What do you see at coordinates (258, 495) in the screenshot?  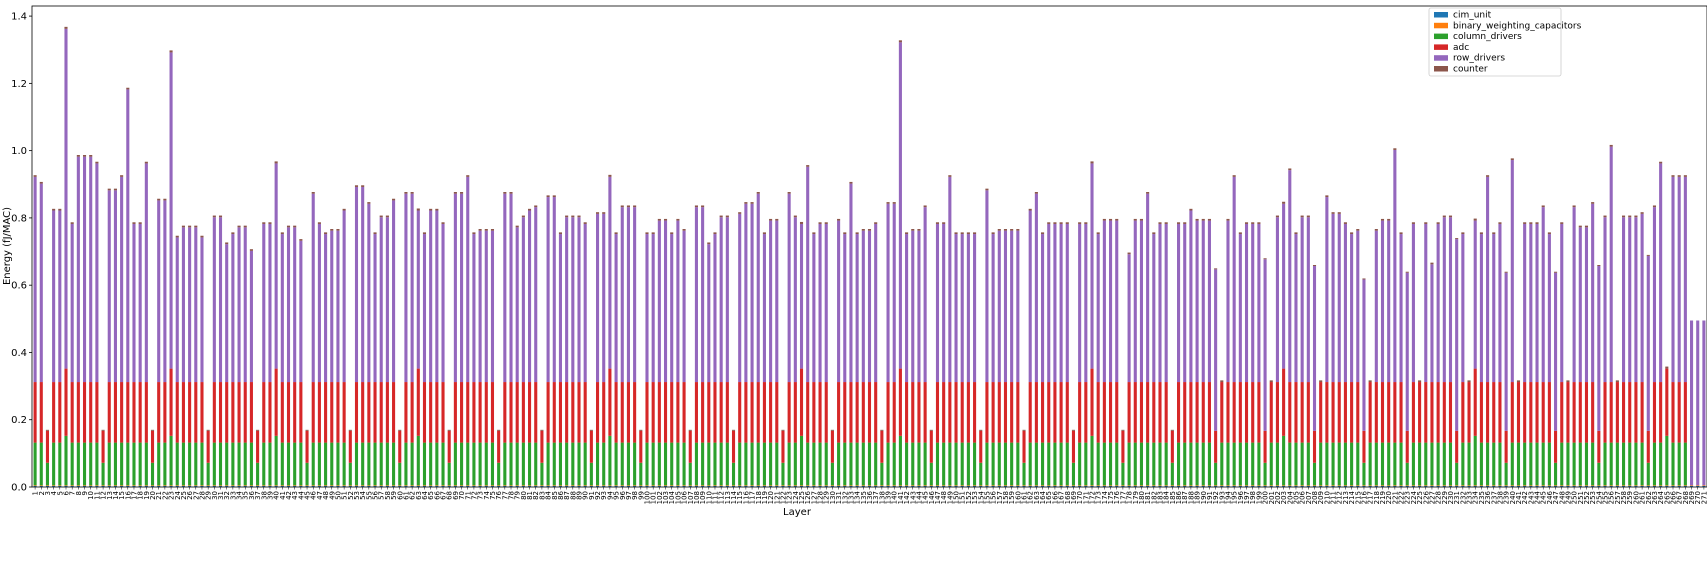 I see `x-tick-label: 37` at bounding box center [258, 495].